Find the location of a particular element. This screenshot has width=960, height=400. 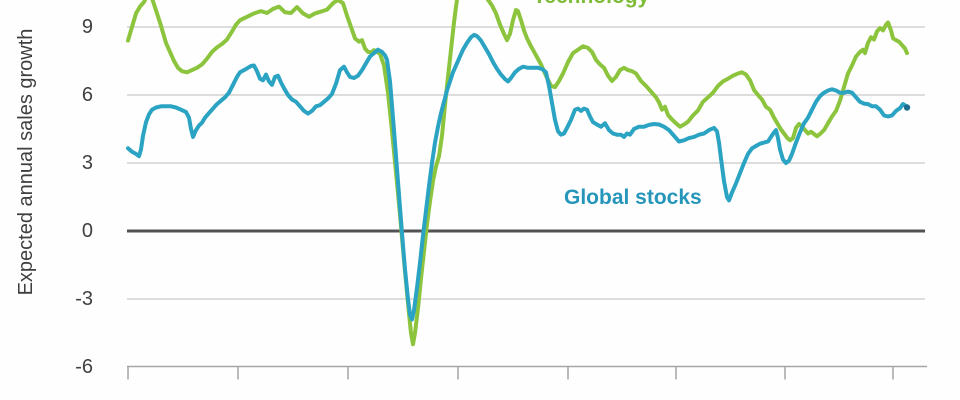

y-tick-label-3: 3 is located at coordinates (87, 163).